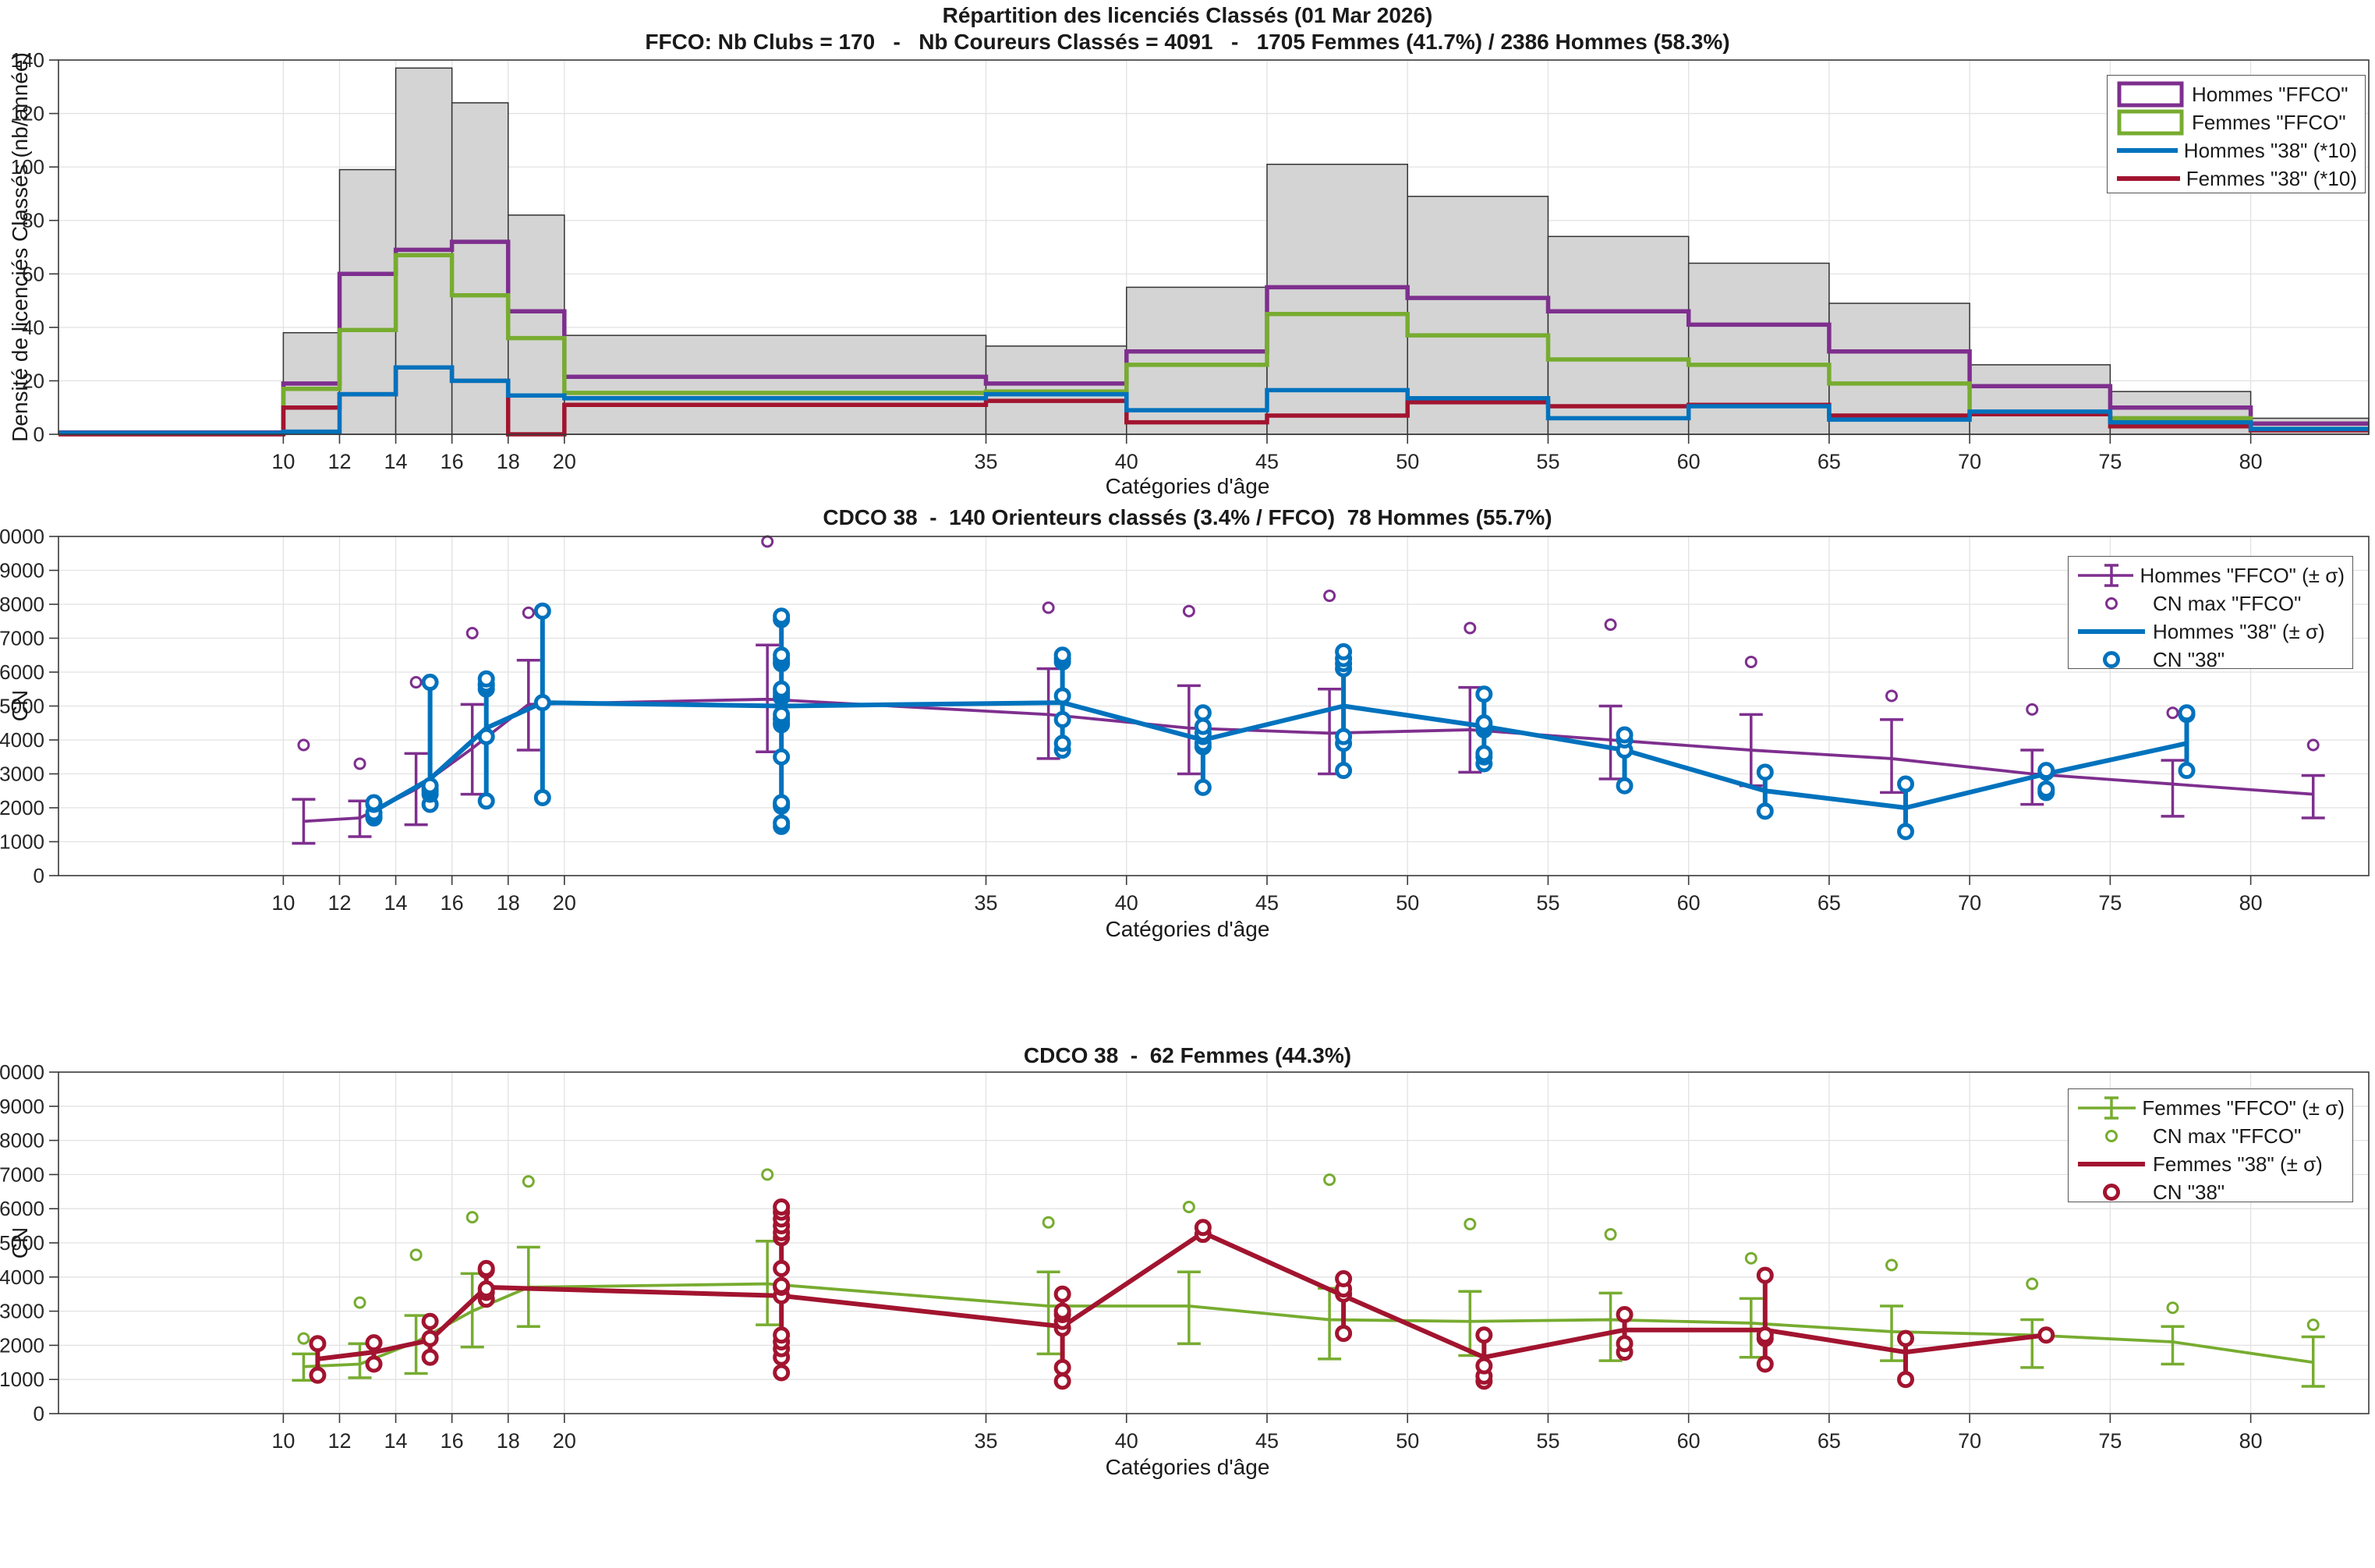  Describe the element at coordinates (22, 842) in the screenshot. I see `y-tick-label: 1000` at that location.